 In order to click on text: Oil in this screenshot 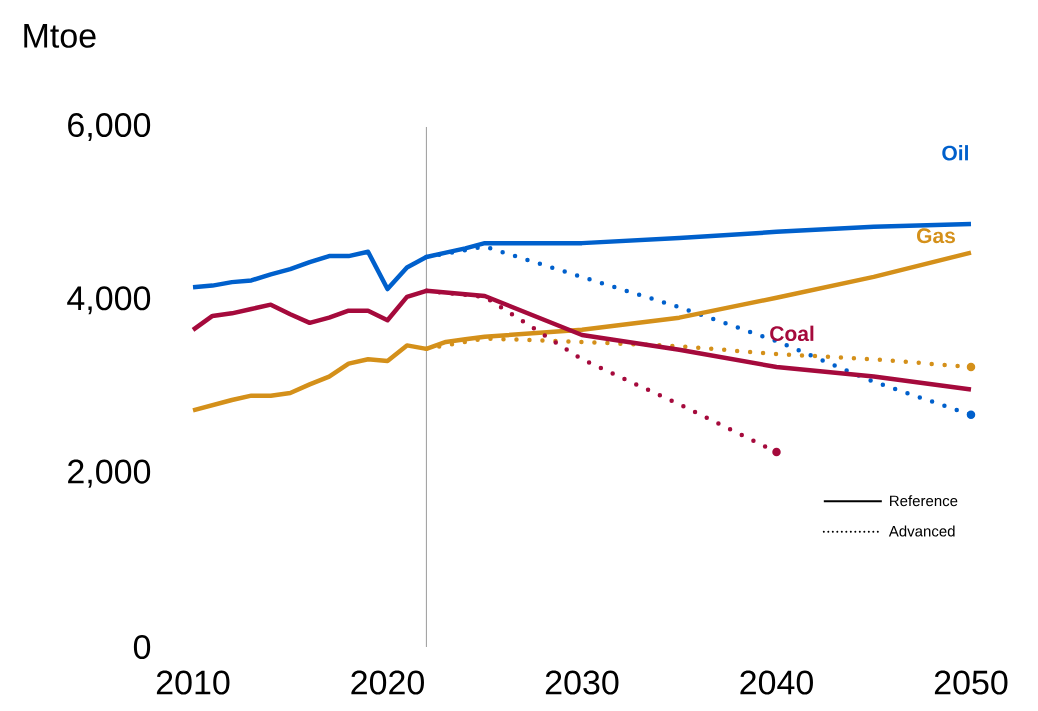, I will do `click(955, 153)`.